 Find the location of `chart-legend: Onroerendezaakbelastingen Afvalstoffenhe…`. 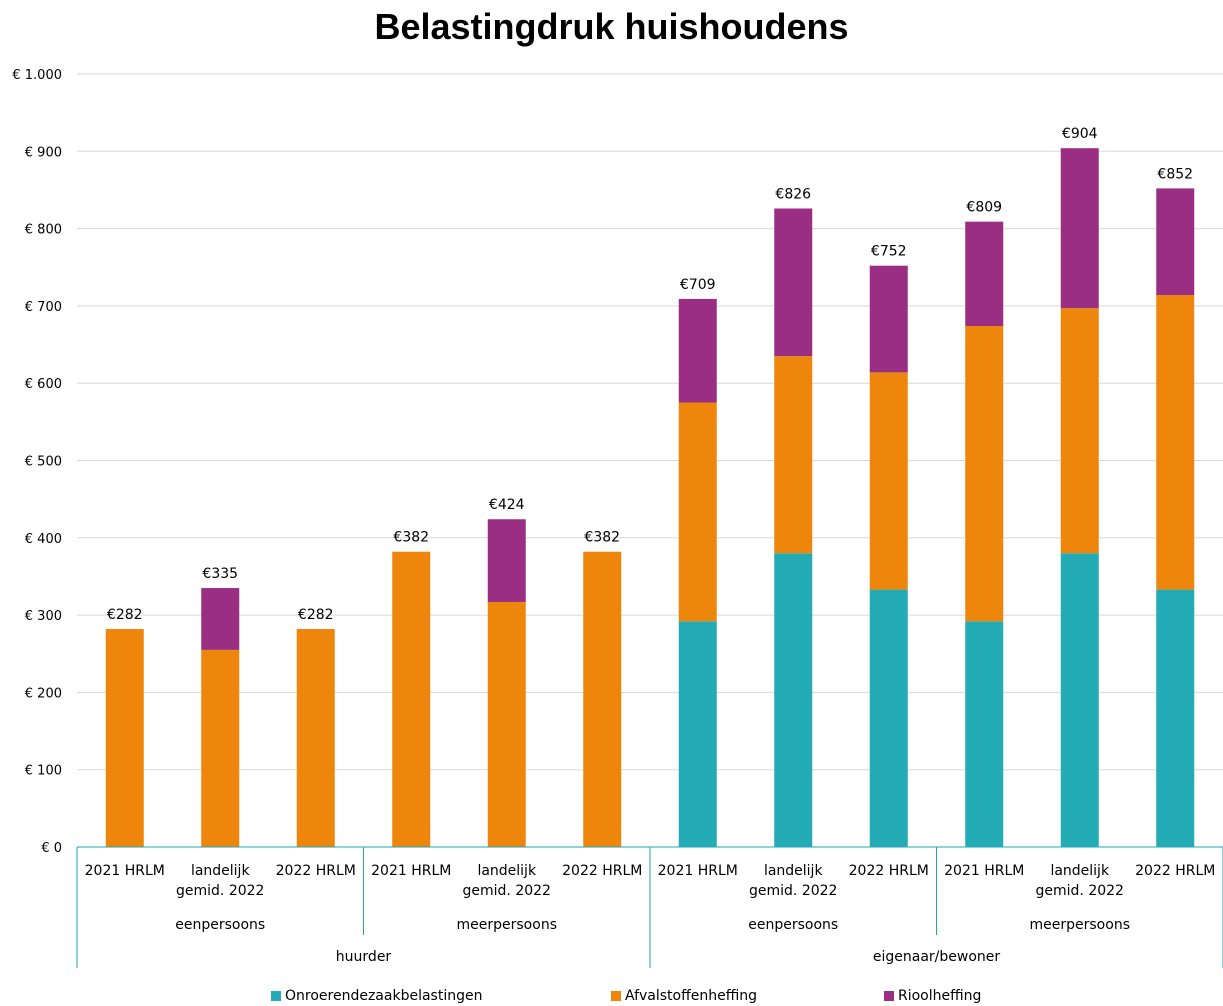

chart-legend: Onroerendezaakbelastingen Afvalstoffenhe… is located at coordinates (611, 997).